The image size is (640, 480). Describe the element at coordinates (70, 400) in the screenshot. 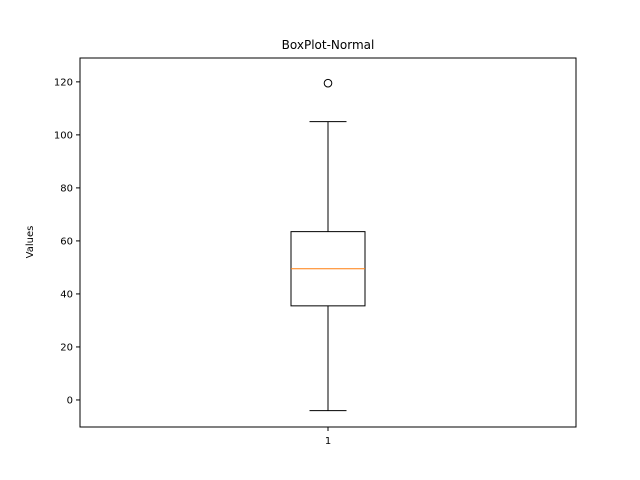

I see `y-tick-label: 0` at that location.